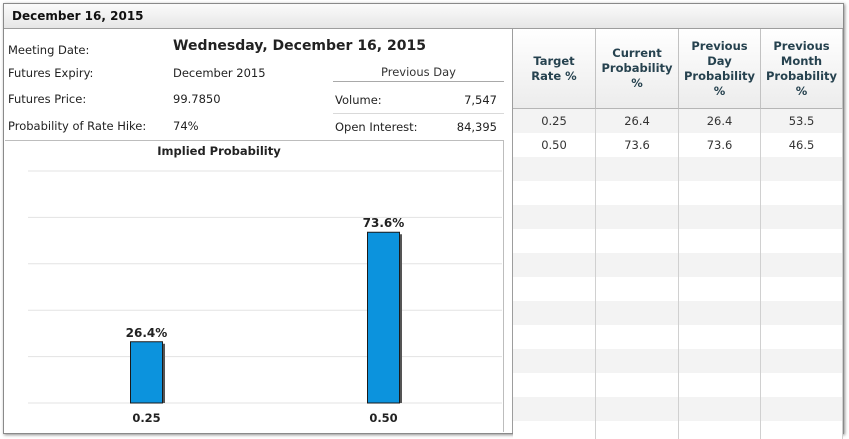 Image resolution: width=849 pixels, height=439 pixels. What do you see at coordinates (476, 127) in the screenshot?
I see `open-interest-value: 84,395` at bounding box center [476, 127].